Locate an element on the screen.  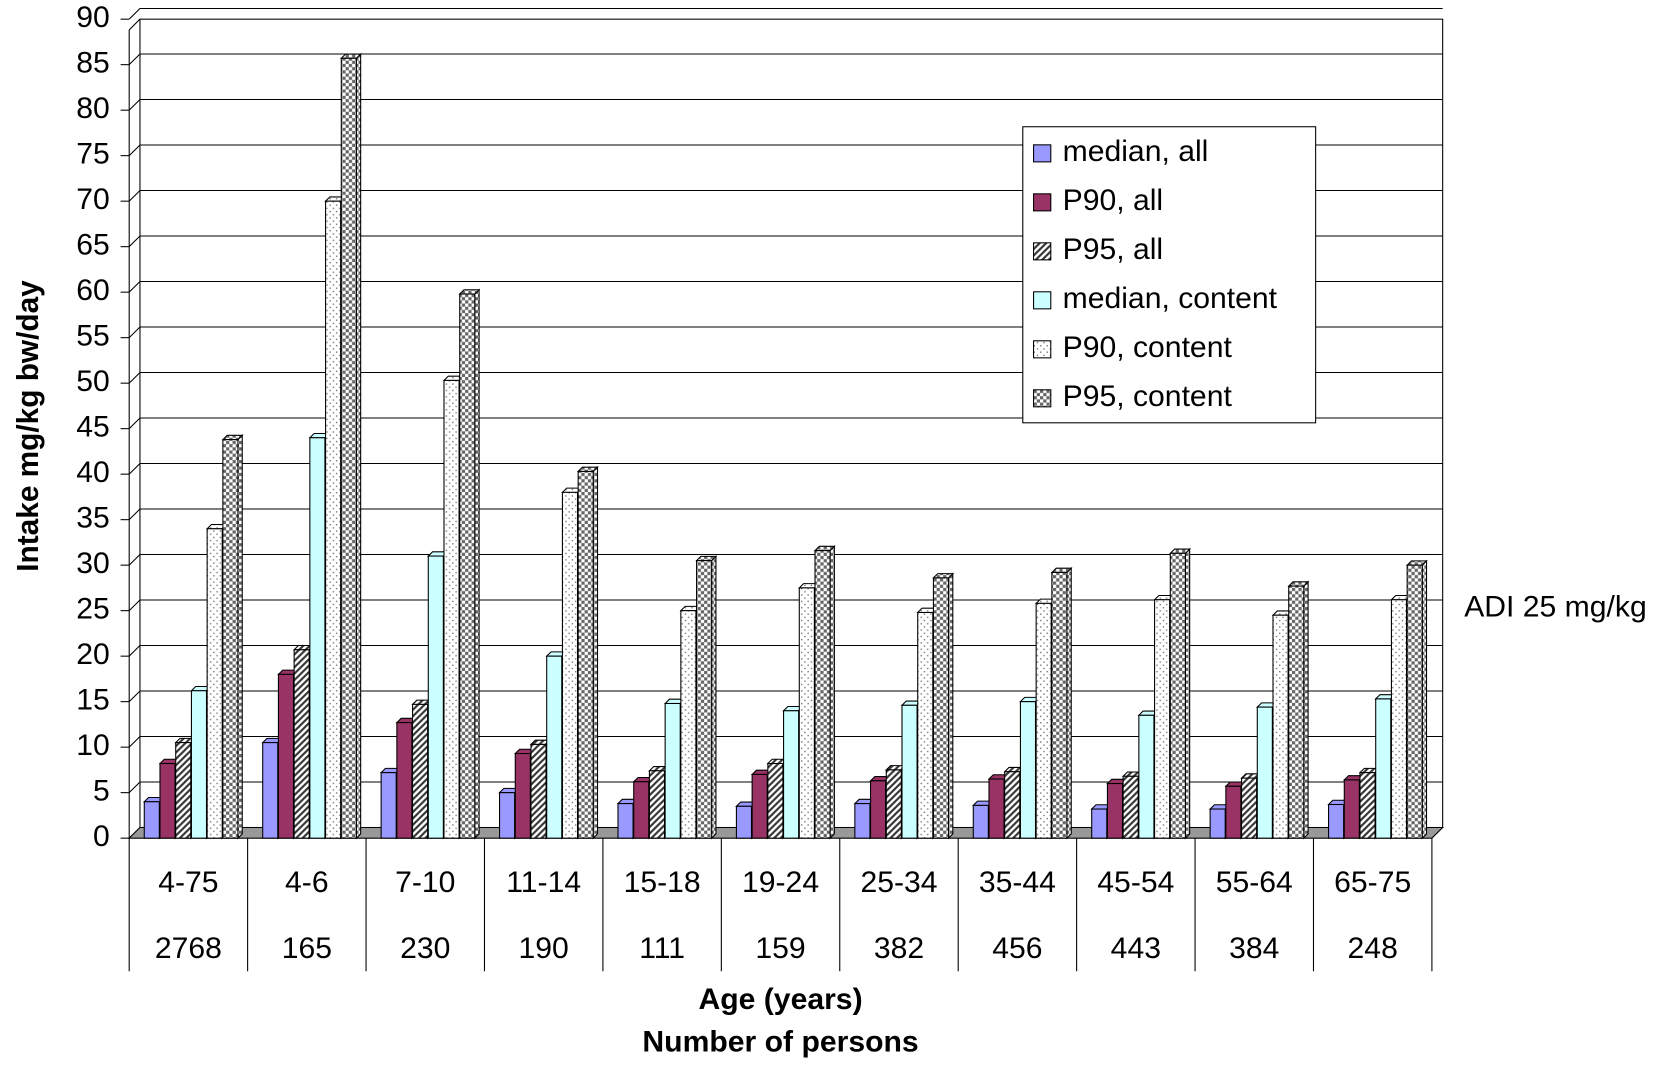
y-tick-label: 5 is located at coordinates (101, 791).